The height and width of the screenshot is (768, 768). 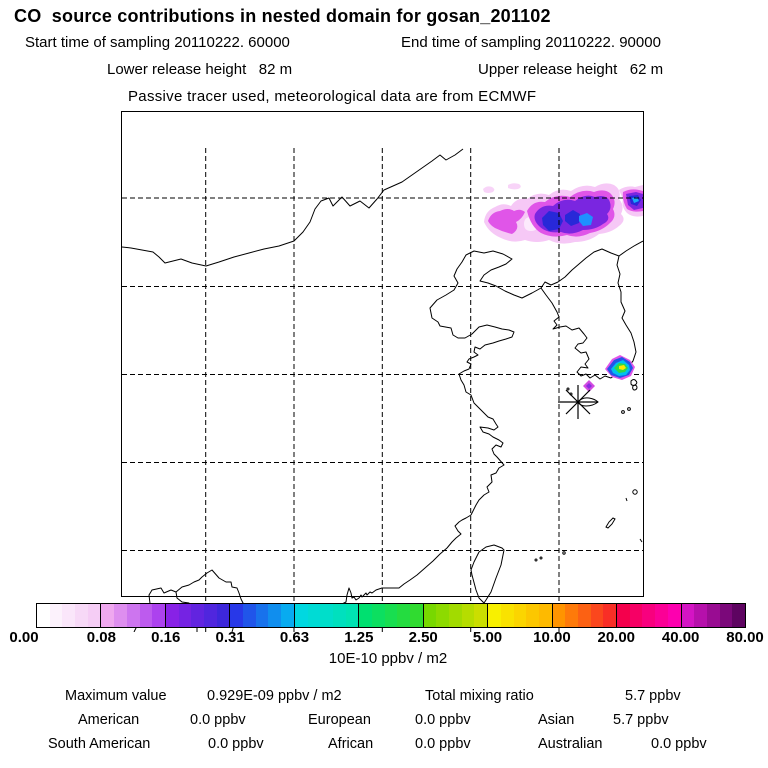 What do you see at coordinates (487, 574) in the screenshot?
I see `coastline-taiwan` at bounding box center [487, 574].